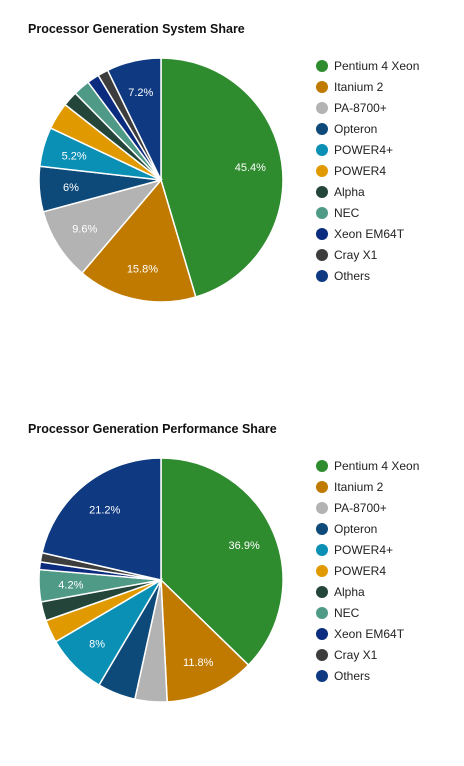  Describe the element at coordinates (140, 93) in the screenshot. I see `slice-label-others: 7.2%` at that location.